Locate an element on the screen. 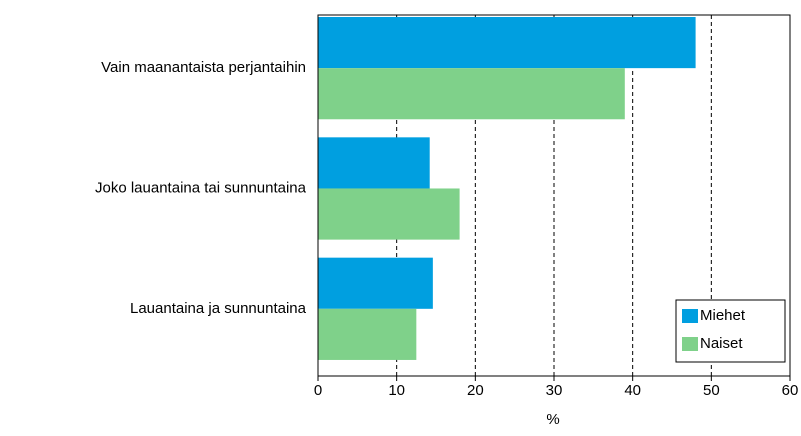  x-tick-label: 20 is located at coordinates (475, 390).